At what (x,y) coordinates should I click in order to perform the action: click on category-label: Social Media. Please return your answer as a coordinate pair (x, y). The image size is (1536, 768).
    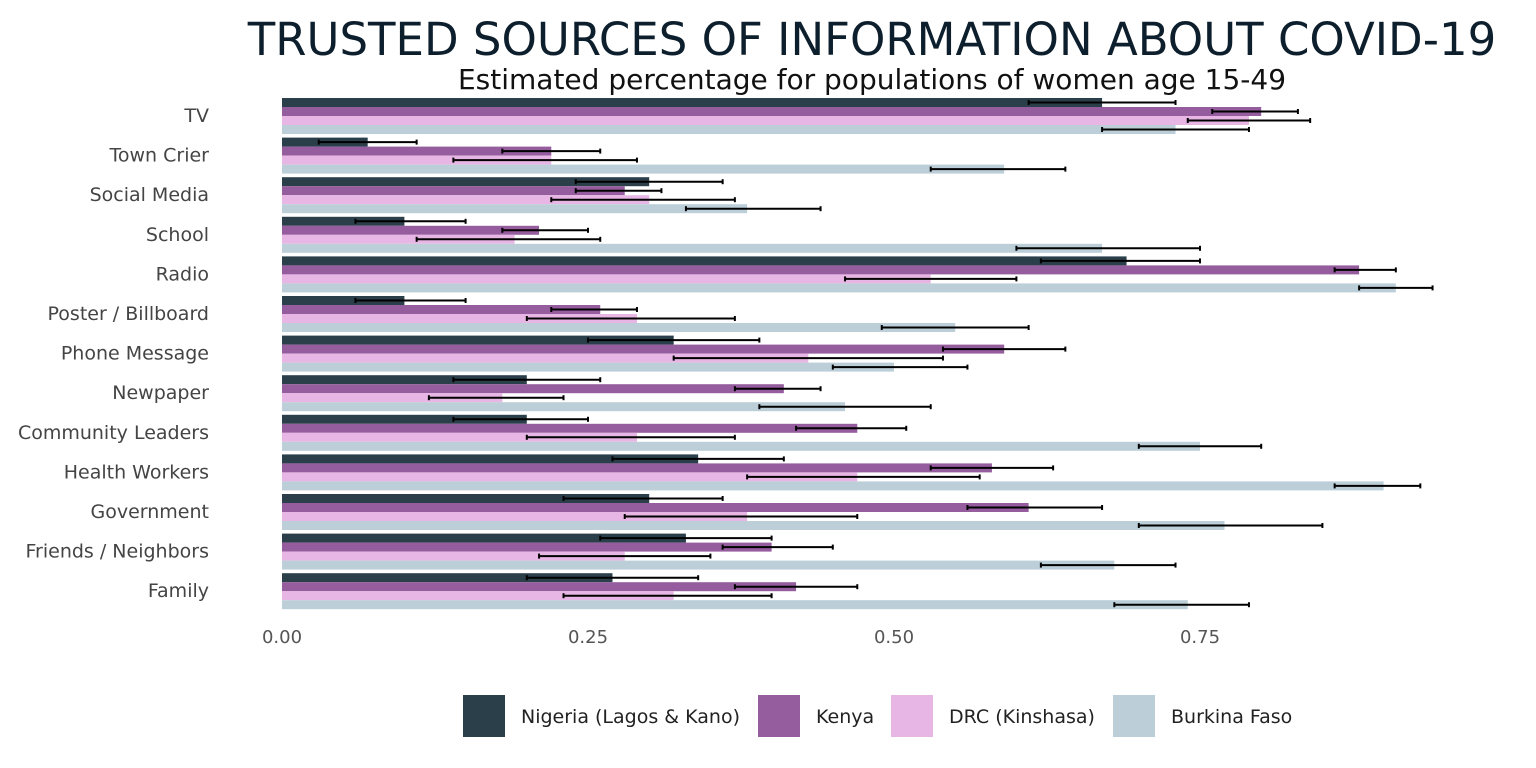
    Looking at the image, I should click on (149, 195).